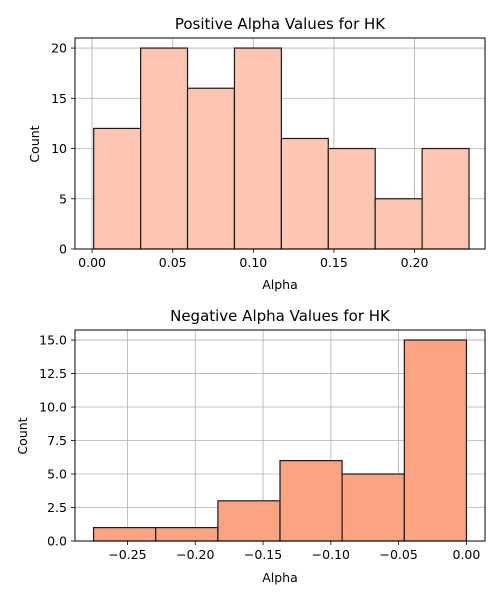 The height and width of the screenshot is (600, 500). Describe the element at coordinates (195, 554) in the screenshot. I see `x-tick-label: −0.20` at that location.